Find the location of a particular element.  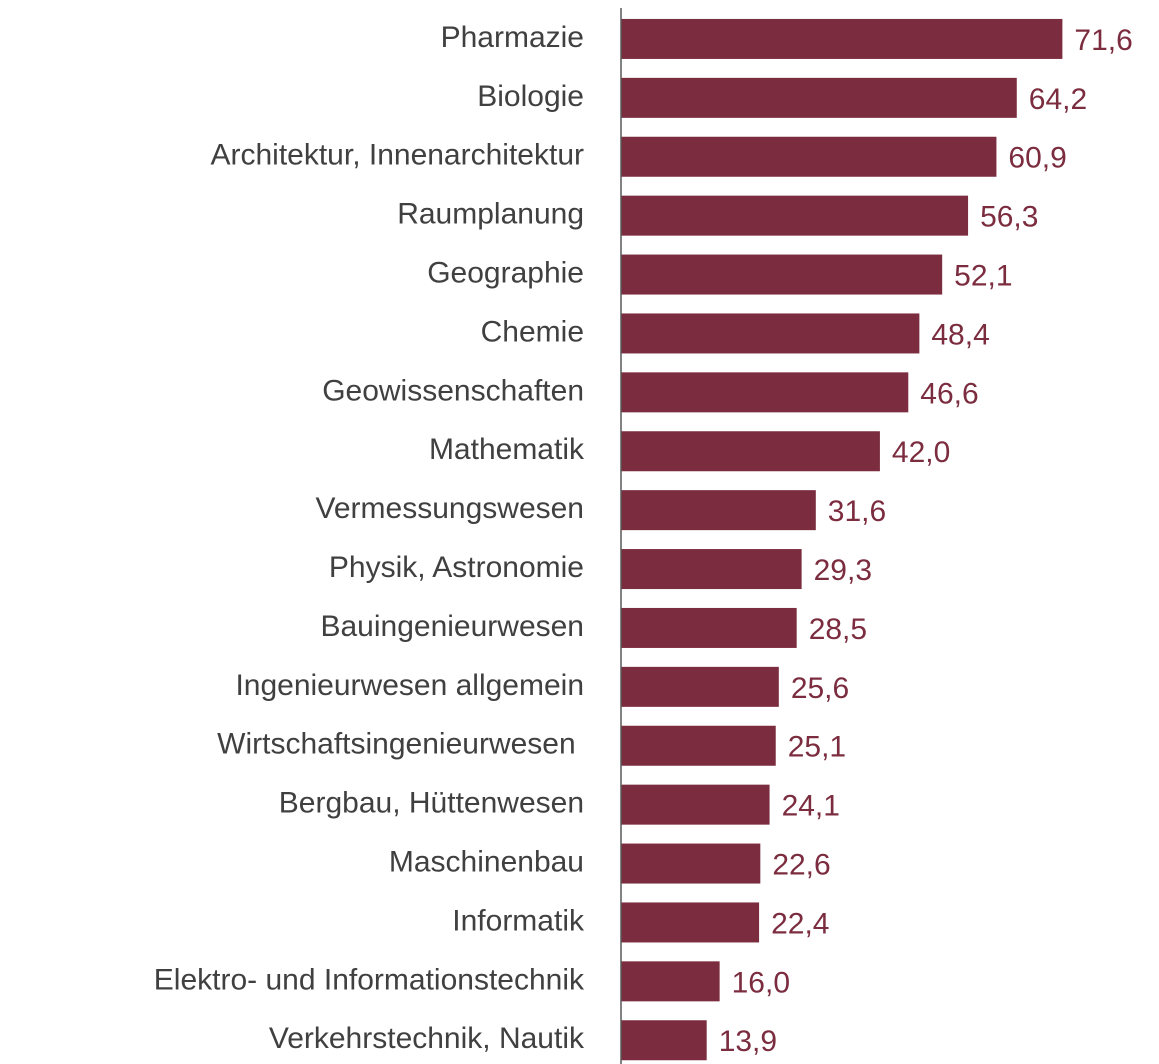

value-label: 60,9 is located at coordinates (1037, 158).